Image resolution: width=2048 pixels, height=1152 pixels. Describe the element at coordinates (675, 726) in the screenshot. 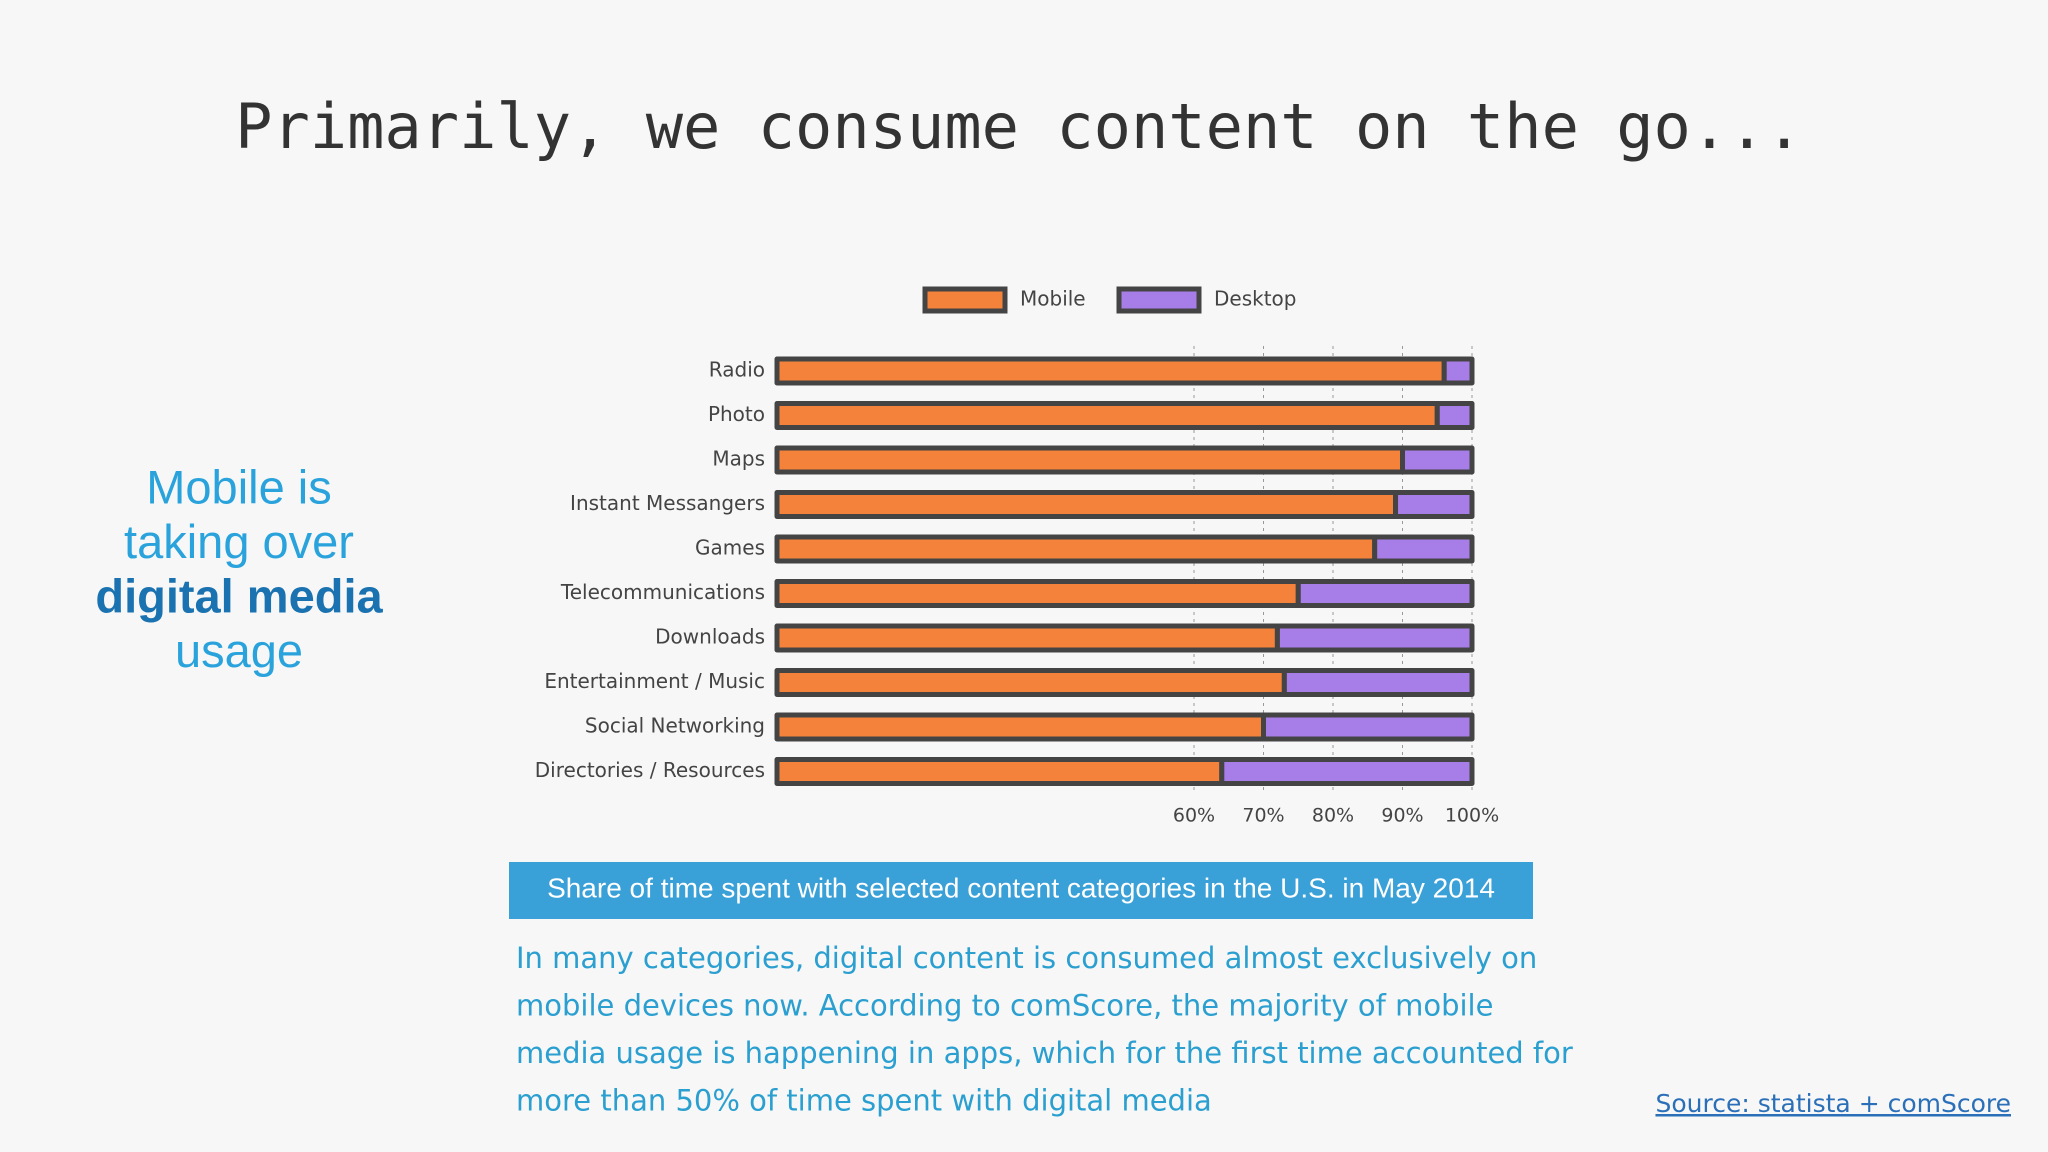

I see `y-tick-label: Social Networking` at that location.